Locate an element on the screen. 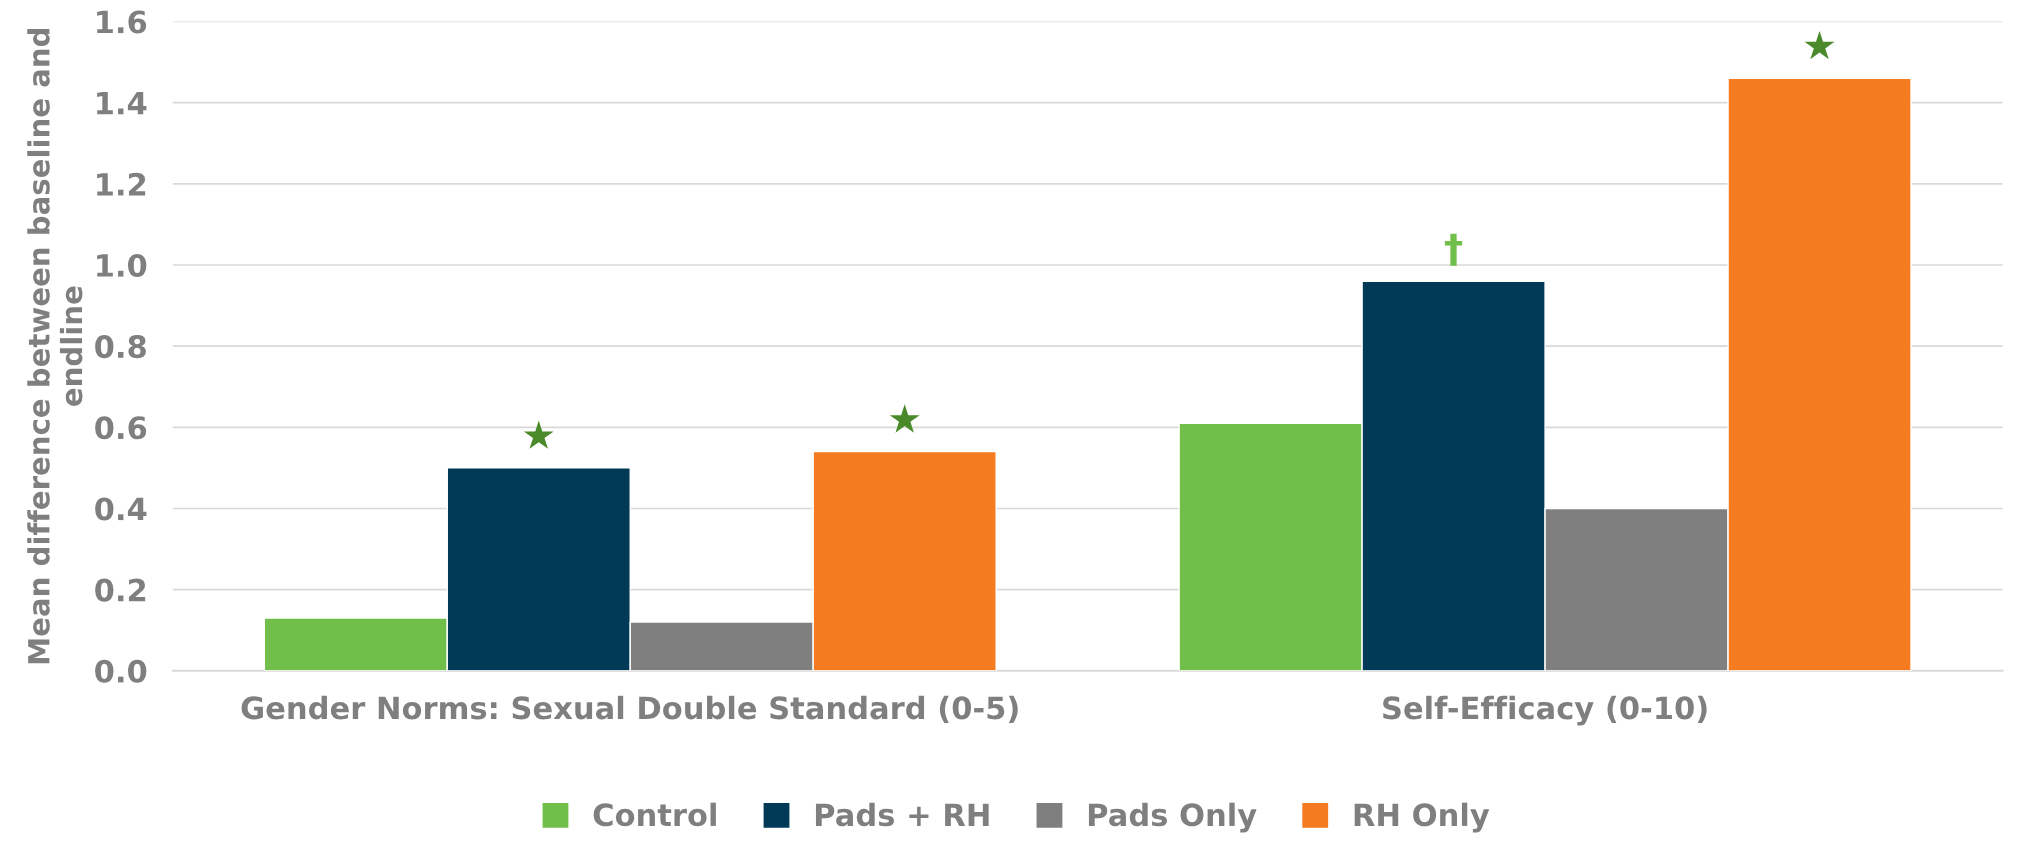 The height and width of the screenshot is (860, 2033). y-tick-label: 1.6 is located at coordinates (122, 22).